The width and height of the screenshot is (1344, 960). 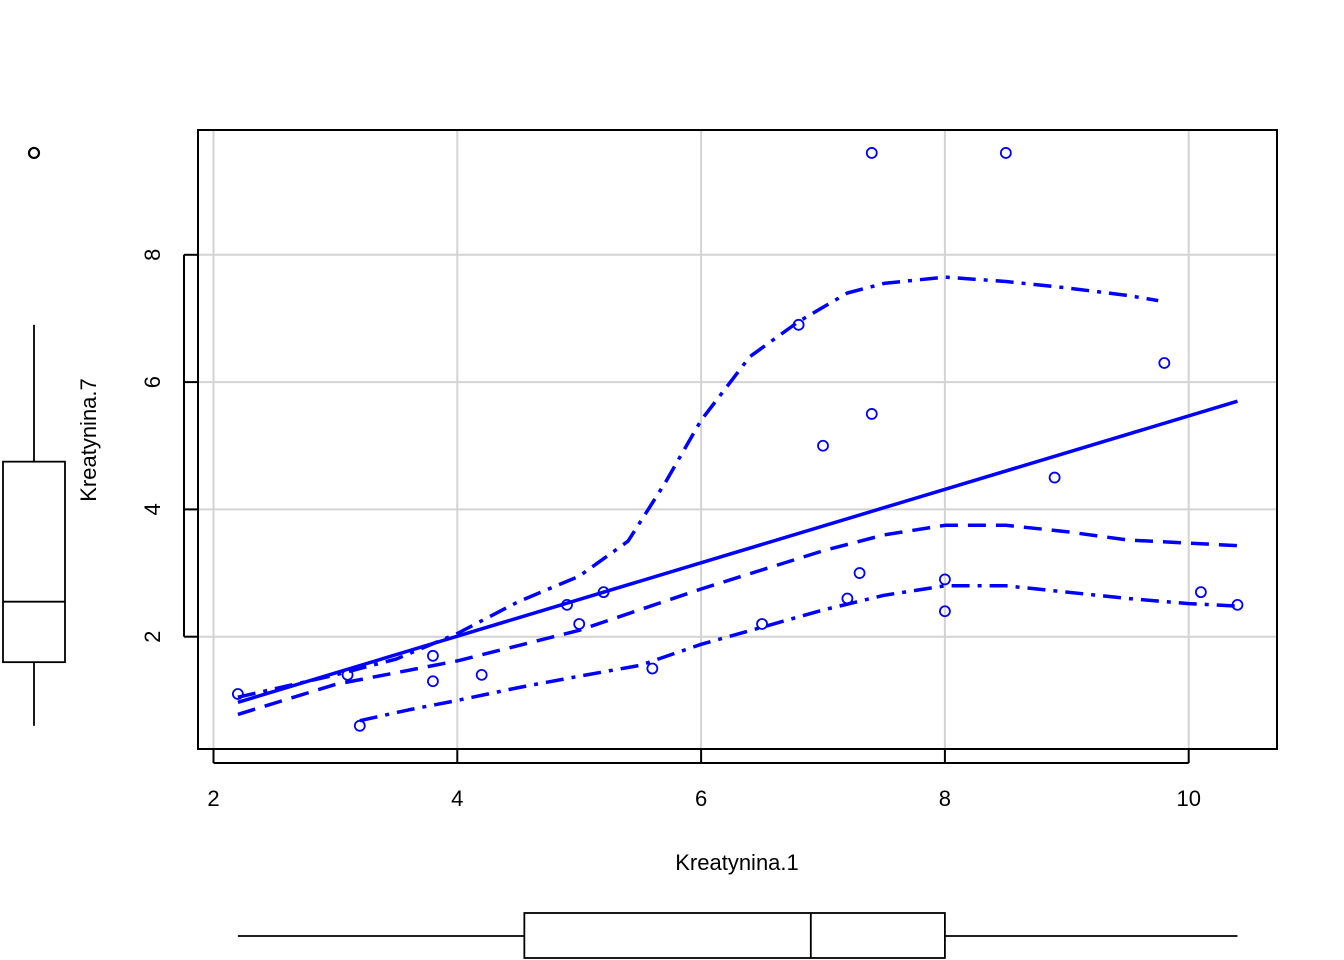 What do you see at coordinates (34, 436) in the screenshot?
I see `y-boxplot` at bounding box center [34, 436].